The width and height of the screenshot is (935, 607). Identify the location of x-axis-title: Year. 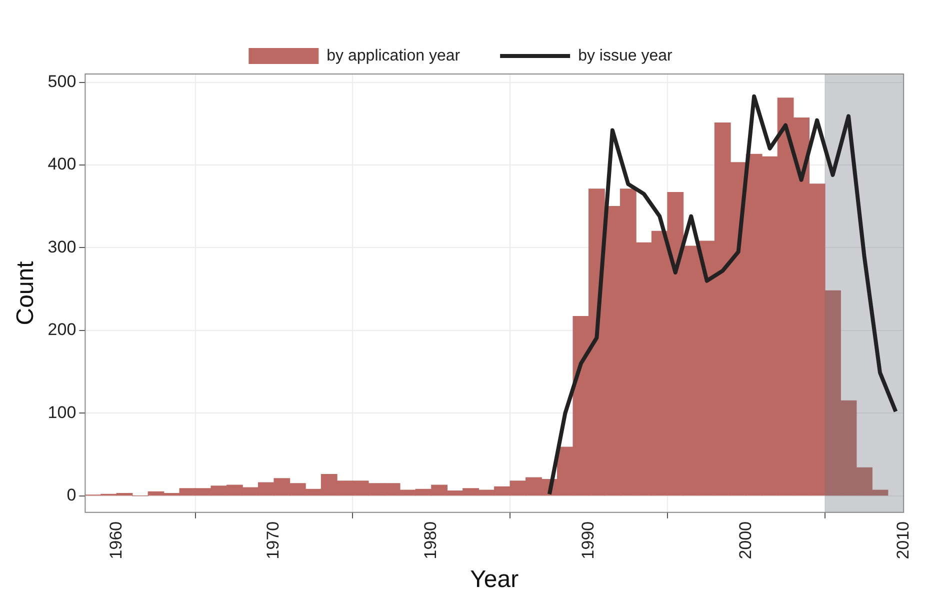
(494, 580).